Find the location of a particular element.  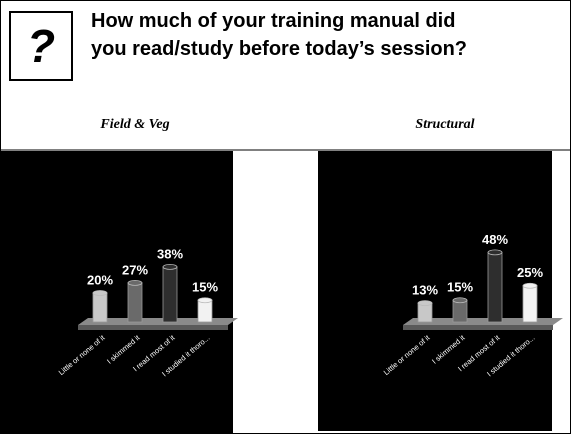

value-label: 38% is located at coordinates (170, 253).